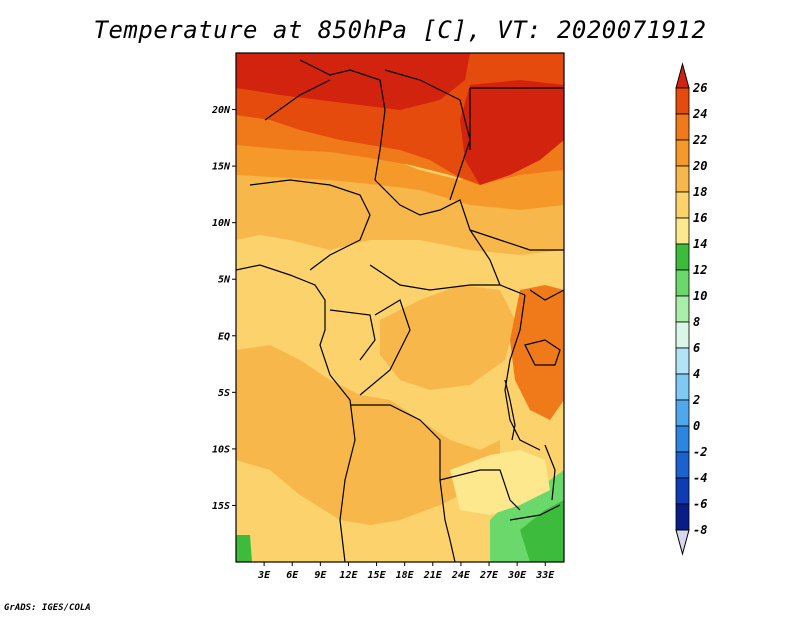 The width and height of the screenshot is (800, 618). What do you see at coordinates (696, 426) in the screenshot?
I see `colorbar-label: 0` at bounding box center [696, 426].